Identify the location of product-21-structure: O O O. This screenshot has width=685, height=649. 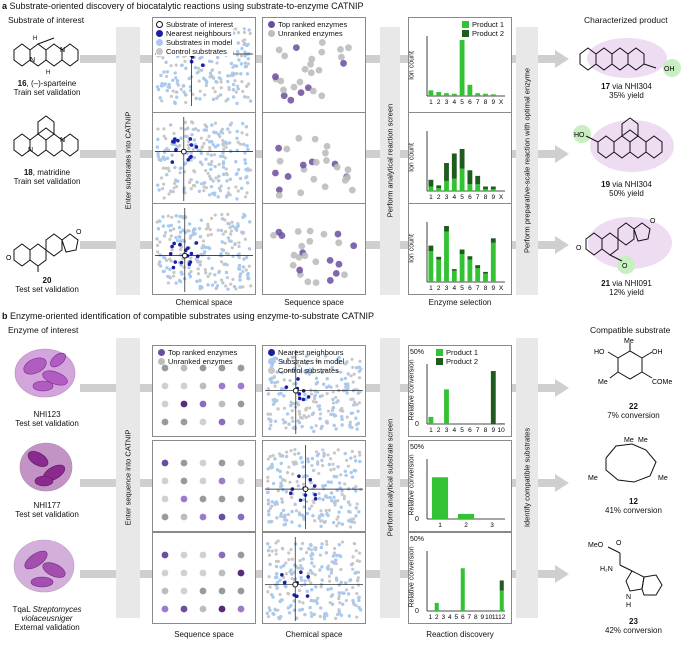
(624, 245).